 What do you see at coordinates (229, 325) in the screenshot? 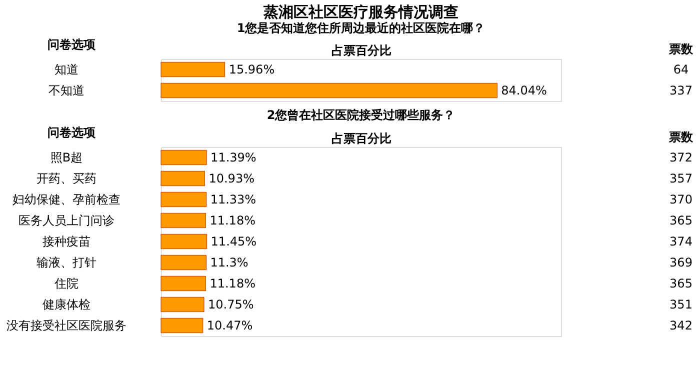
I see `data-label: 10.47%` at bounding box center [229, 325].